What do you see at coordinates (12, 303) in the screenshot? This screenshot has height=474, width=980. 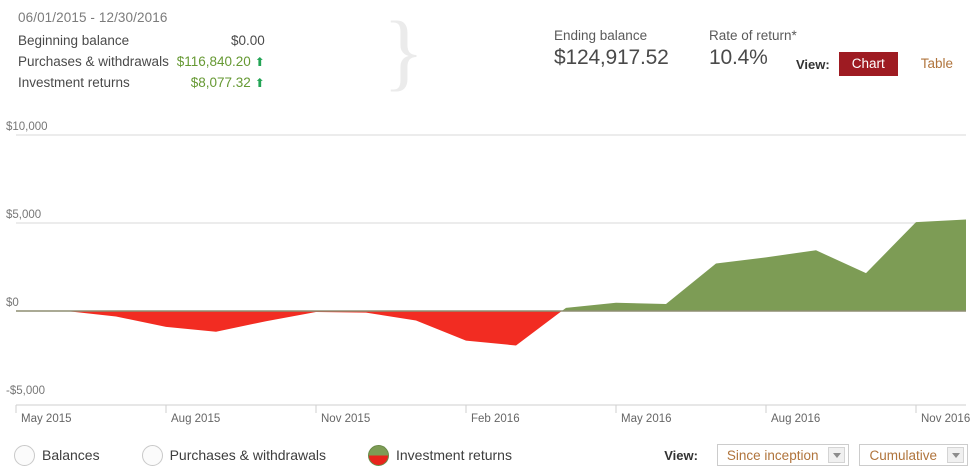 I see `y-axis-tick-label: $0` at bounding box center [12, 303].